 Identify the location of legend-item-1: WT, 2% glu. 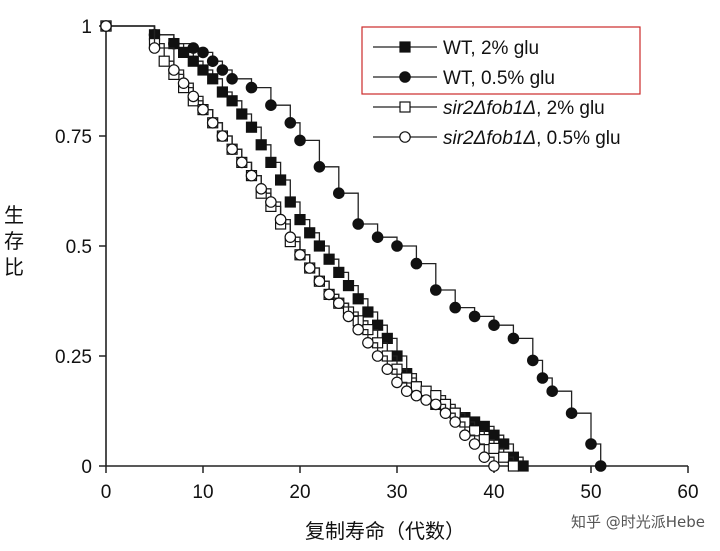
(456, 48).